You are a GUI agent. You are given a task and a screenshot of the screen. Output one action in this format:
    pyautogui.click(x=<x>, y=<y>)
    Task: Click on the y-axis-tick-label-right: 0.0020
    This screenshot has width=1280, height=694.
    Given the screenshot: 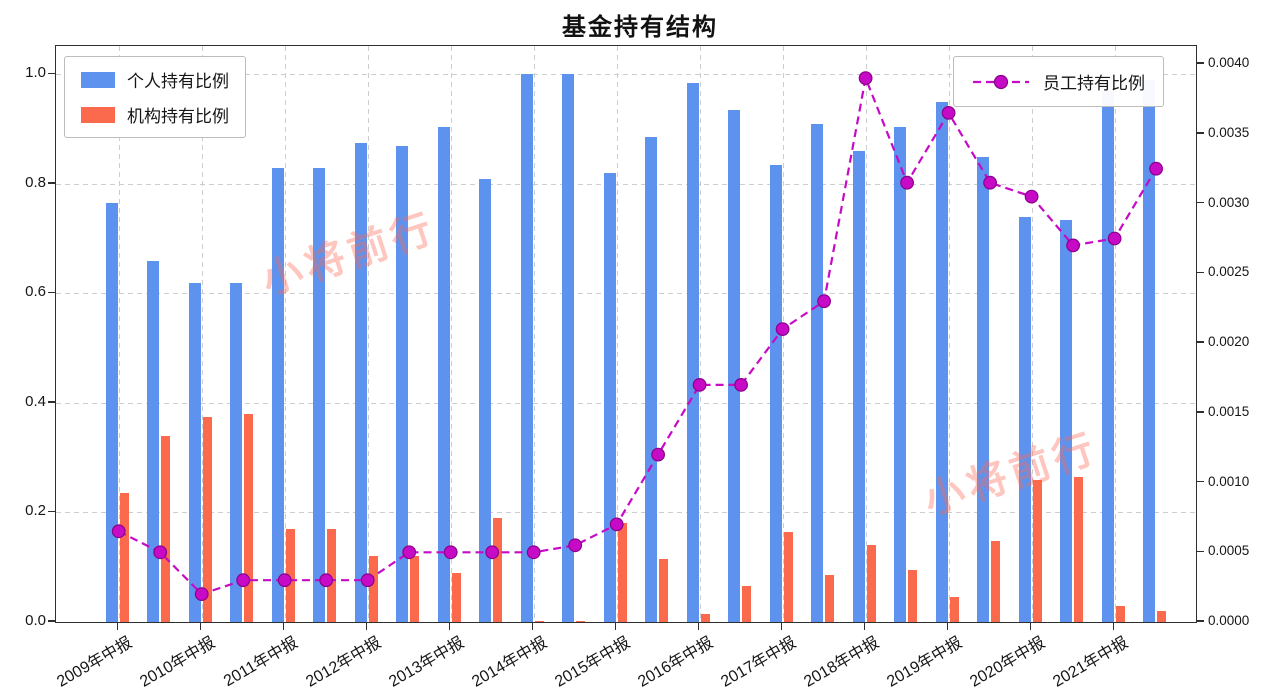 What is the action you would take?
    pyautogui.click(x=1229, y=342)
    